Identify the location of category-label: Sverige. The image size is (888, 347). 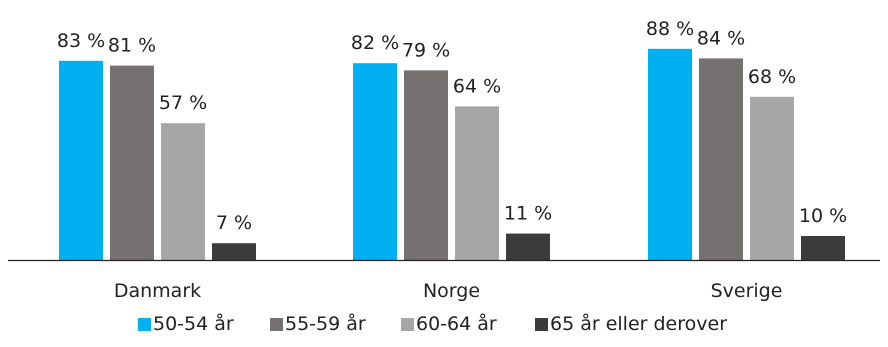
(747, 291).